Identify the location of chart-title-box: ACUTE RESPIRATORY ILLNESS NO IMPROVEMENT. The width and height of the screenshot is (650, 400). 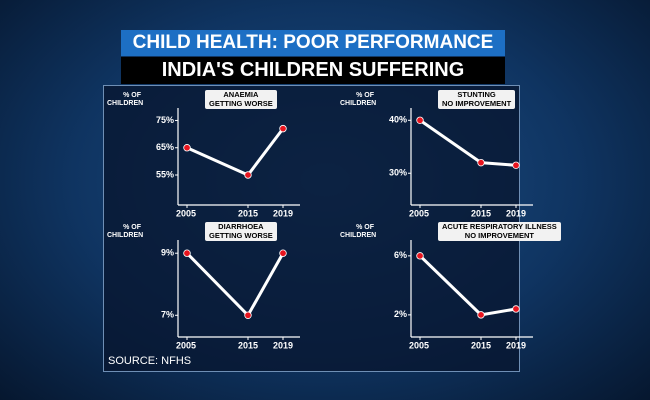
(499, 231).